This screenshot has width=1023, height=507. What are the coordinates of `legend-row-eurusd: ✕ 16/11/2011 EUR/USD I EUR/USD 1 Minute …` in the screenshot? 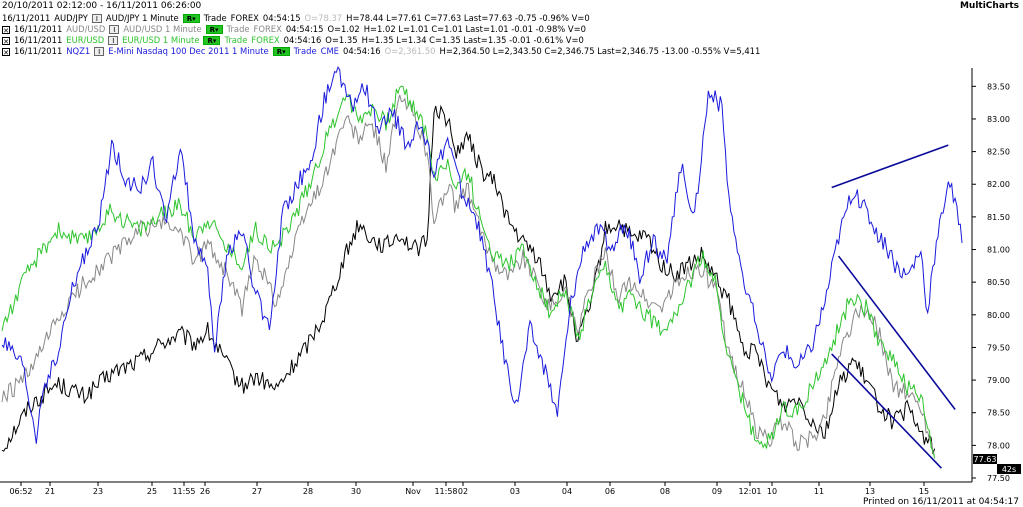 It's located at (402, 40).